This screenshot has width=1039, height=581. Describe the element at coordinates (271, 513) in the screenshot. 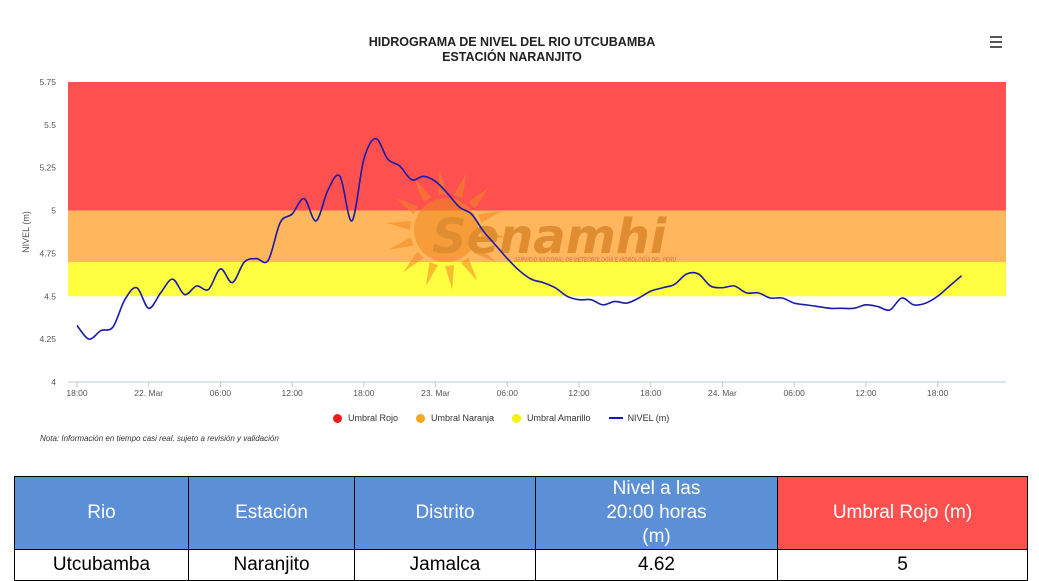

I see `header-estacion: Estación` at that location.